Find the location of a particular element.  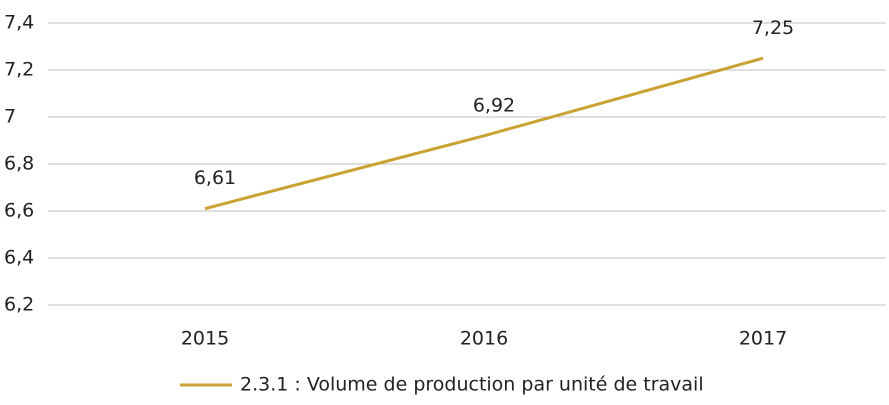

y-tick-label: 7,4 is located at coordinates (19, 23).